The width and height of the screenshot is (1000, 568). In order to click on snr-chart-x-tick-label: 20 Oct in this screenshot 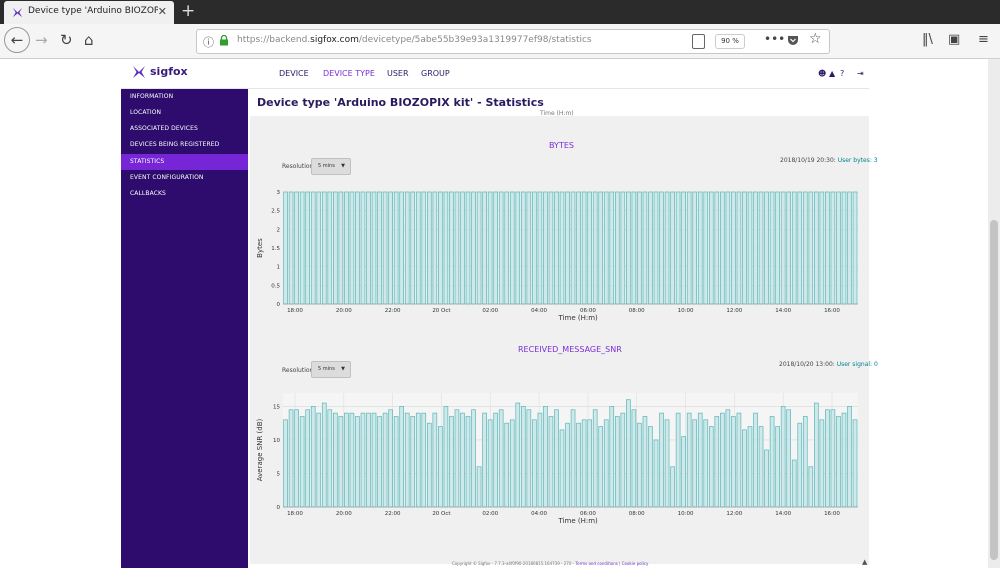, I will do `click(441, 514)`.